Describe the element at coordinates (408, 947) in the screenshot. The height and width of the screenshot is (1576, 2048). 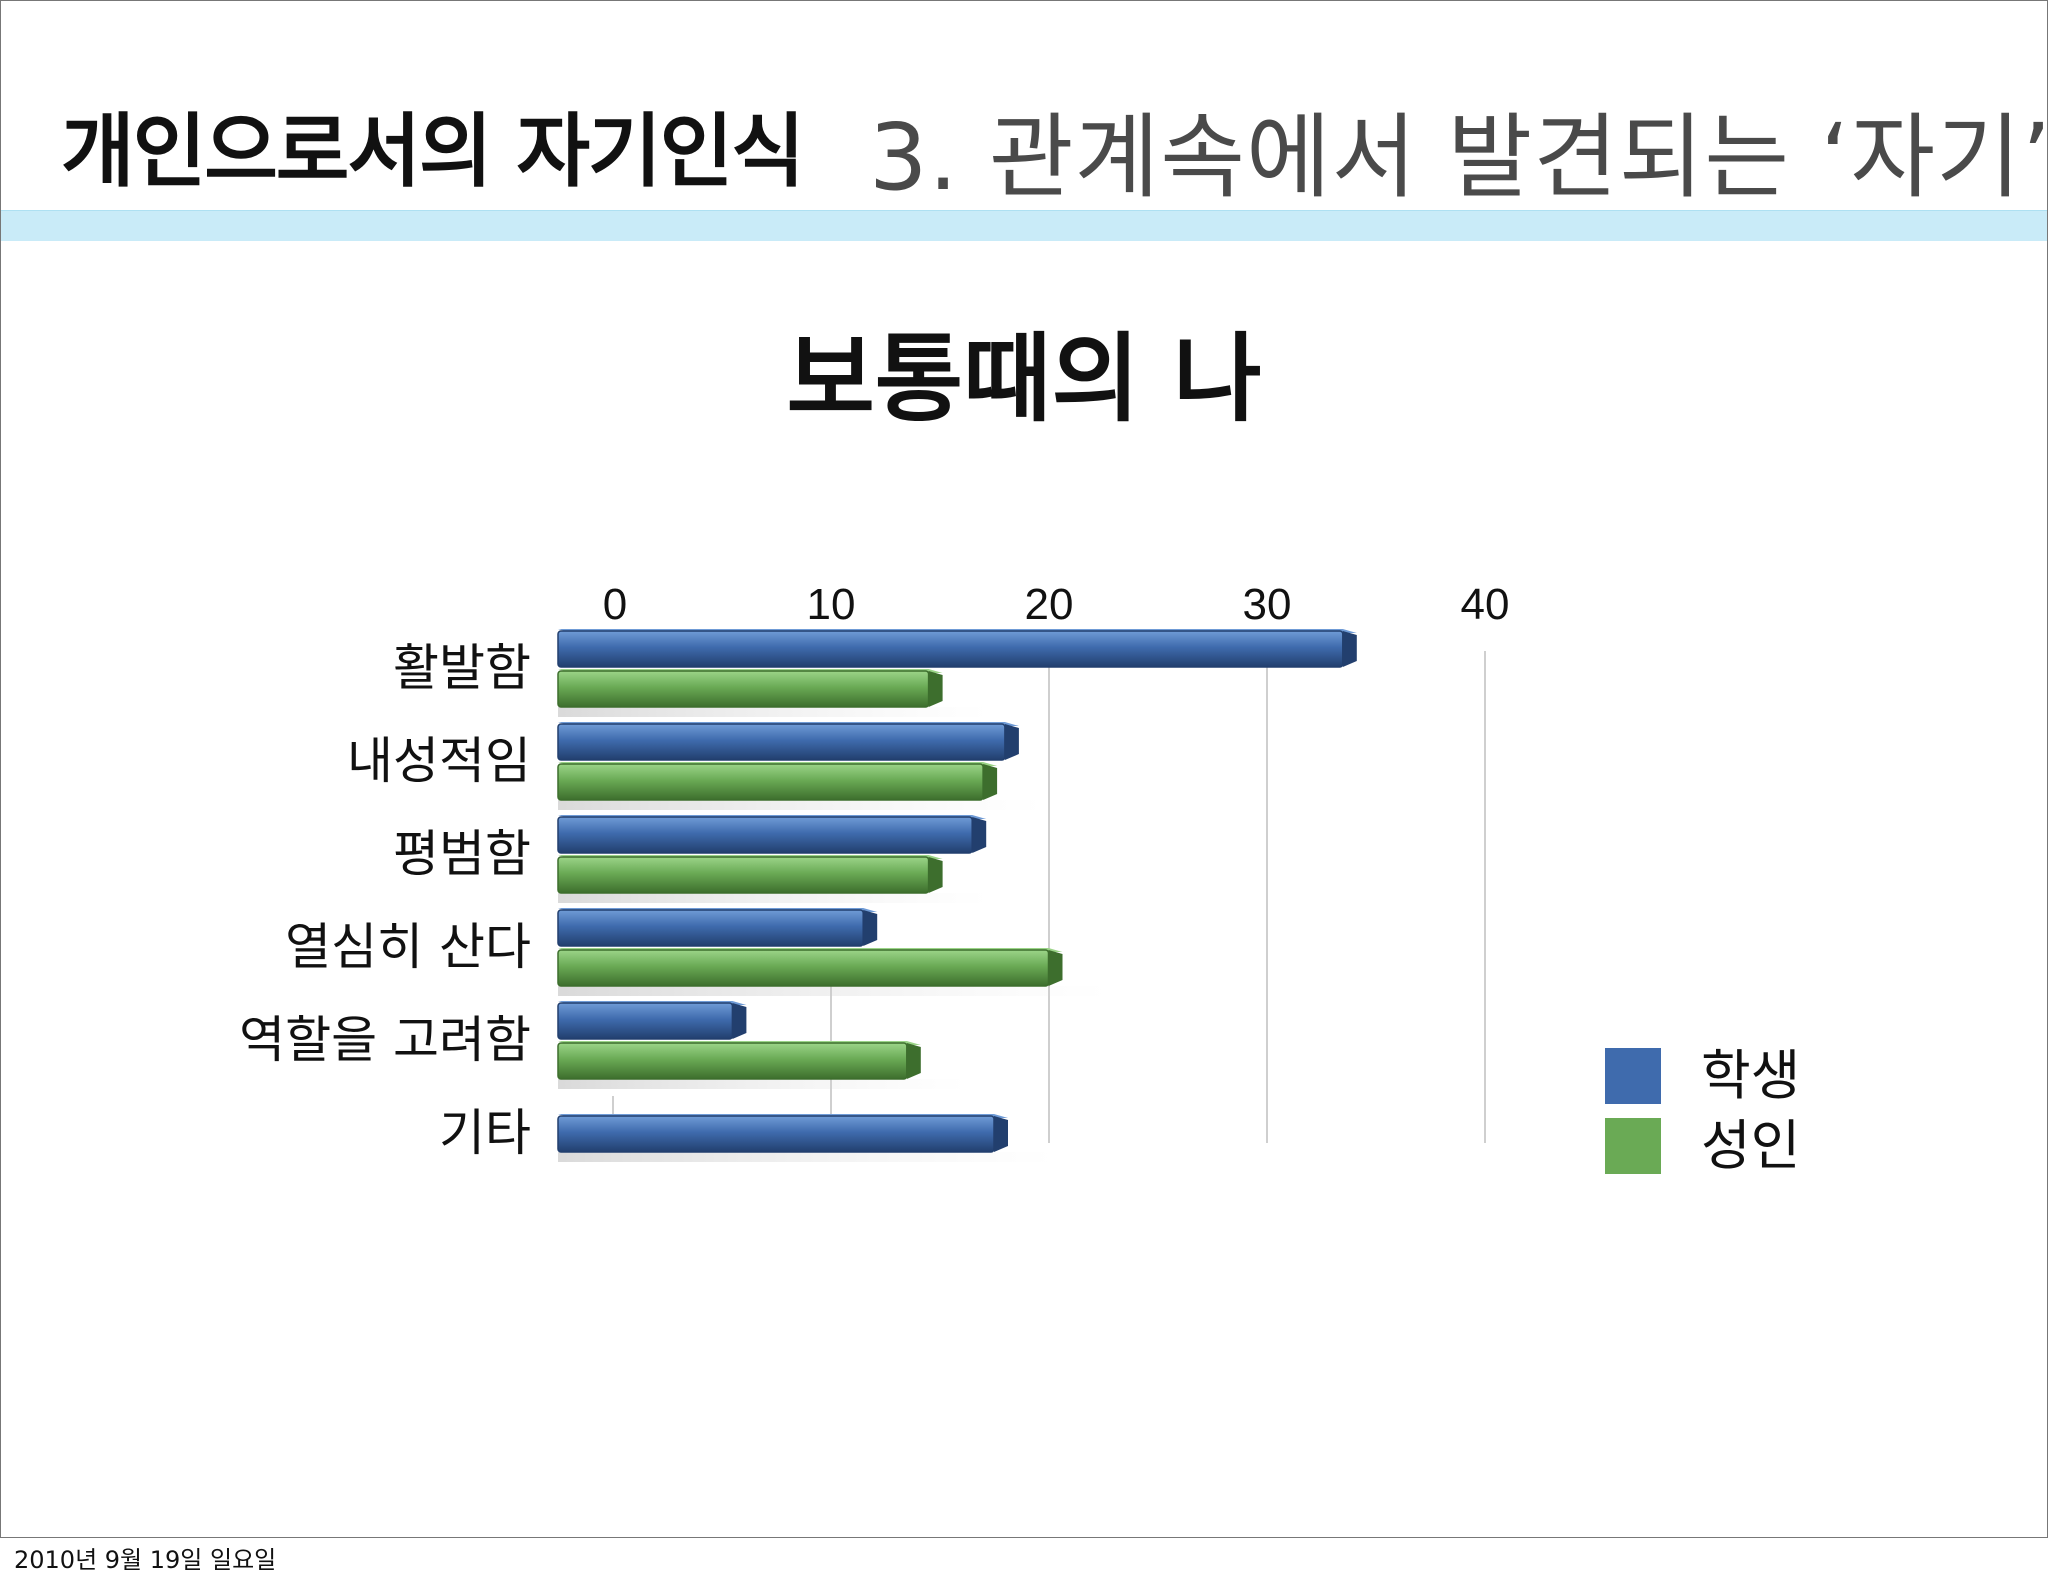
I see `category-label: 열심히 산다` at that location.